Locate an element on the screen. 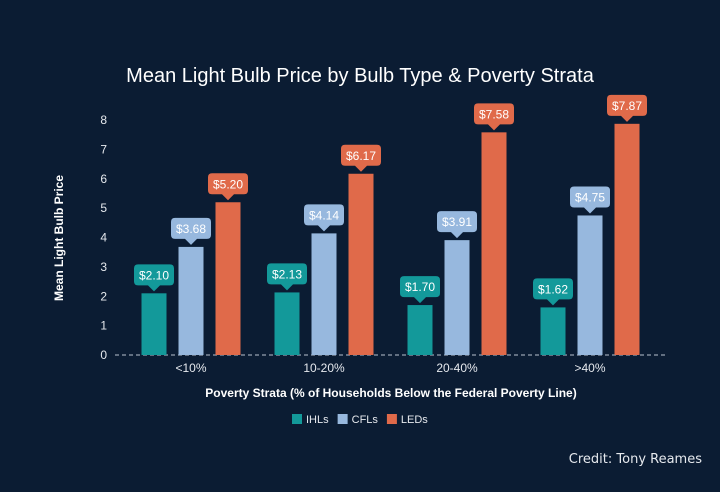  data-label: $7.87 is located at coordinates (627, 106).